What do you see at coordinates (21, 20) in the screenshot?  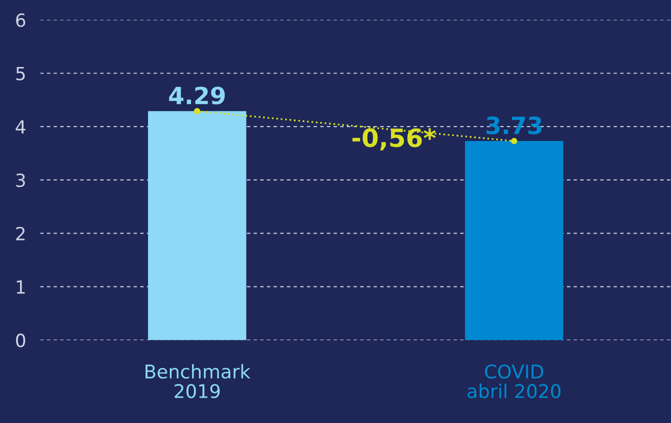 I see `y-tick-label: 6` at bounding box center [21, 20].